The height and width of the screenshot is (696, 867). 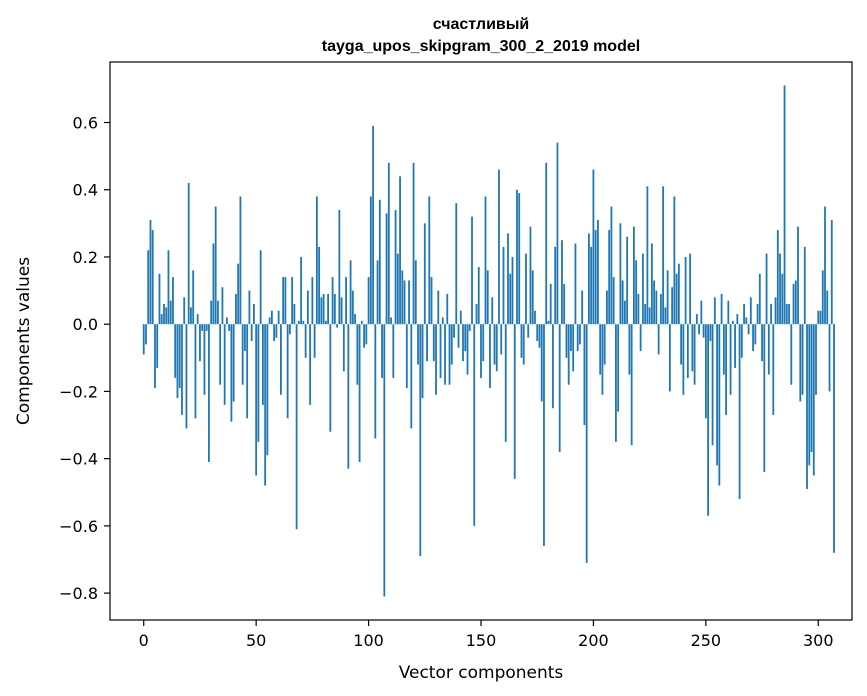 I want to click on chart-title-line-2: tayga_upos_skipgram_300_2_2019 model, so click(x=481, y=46).